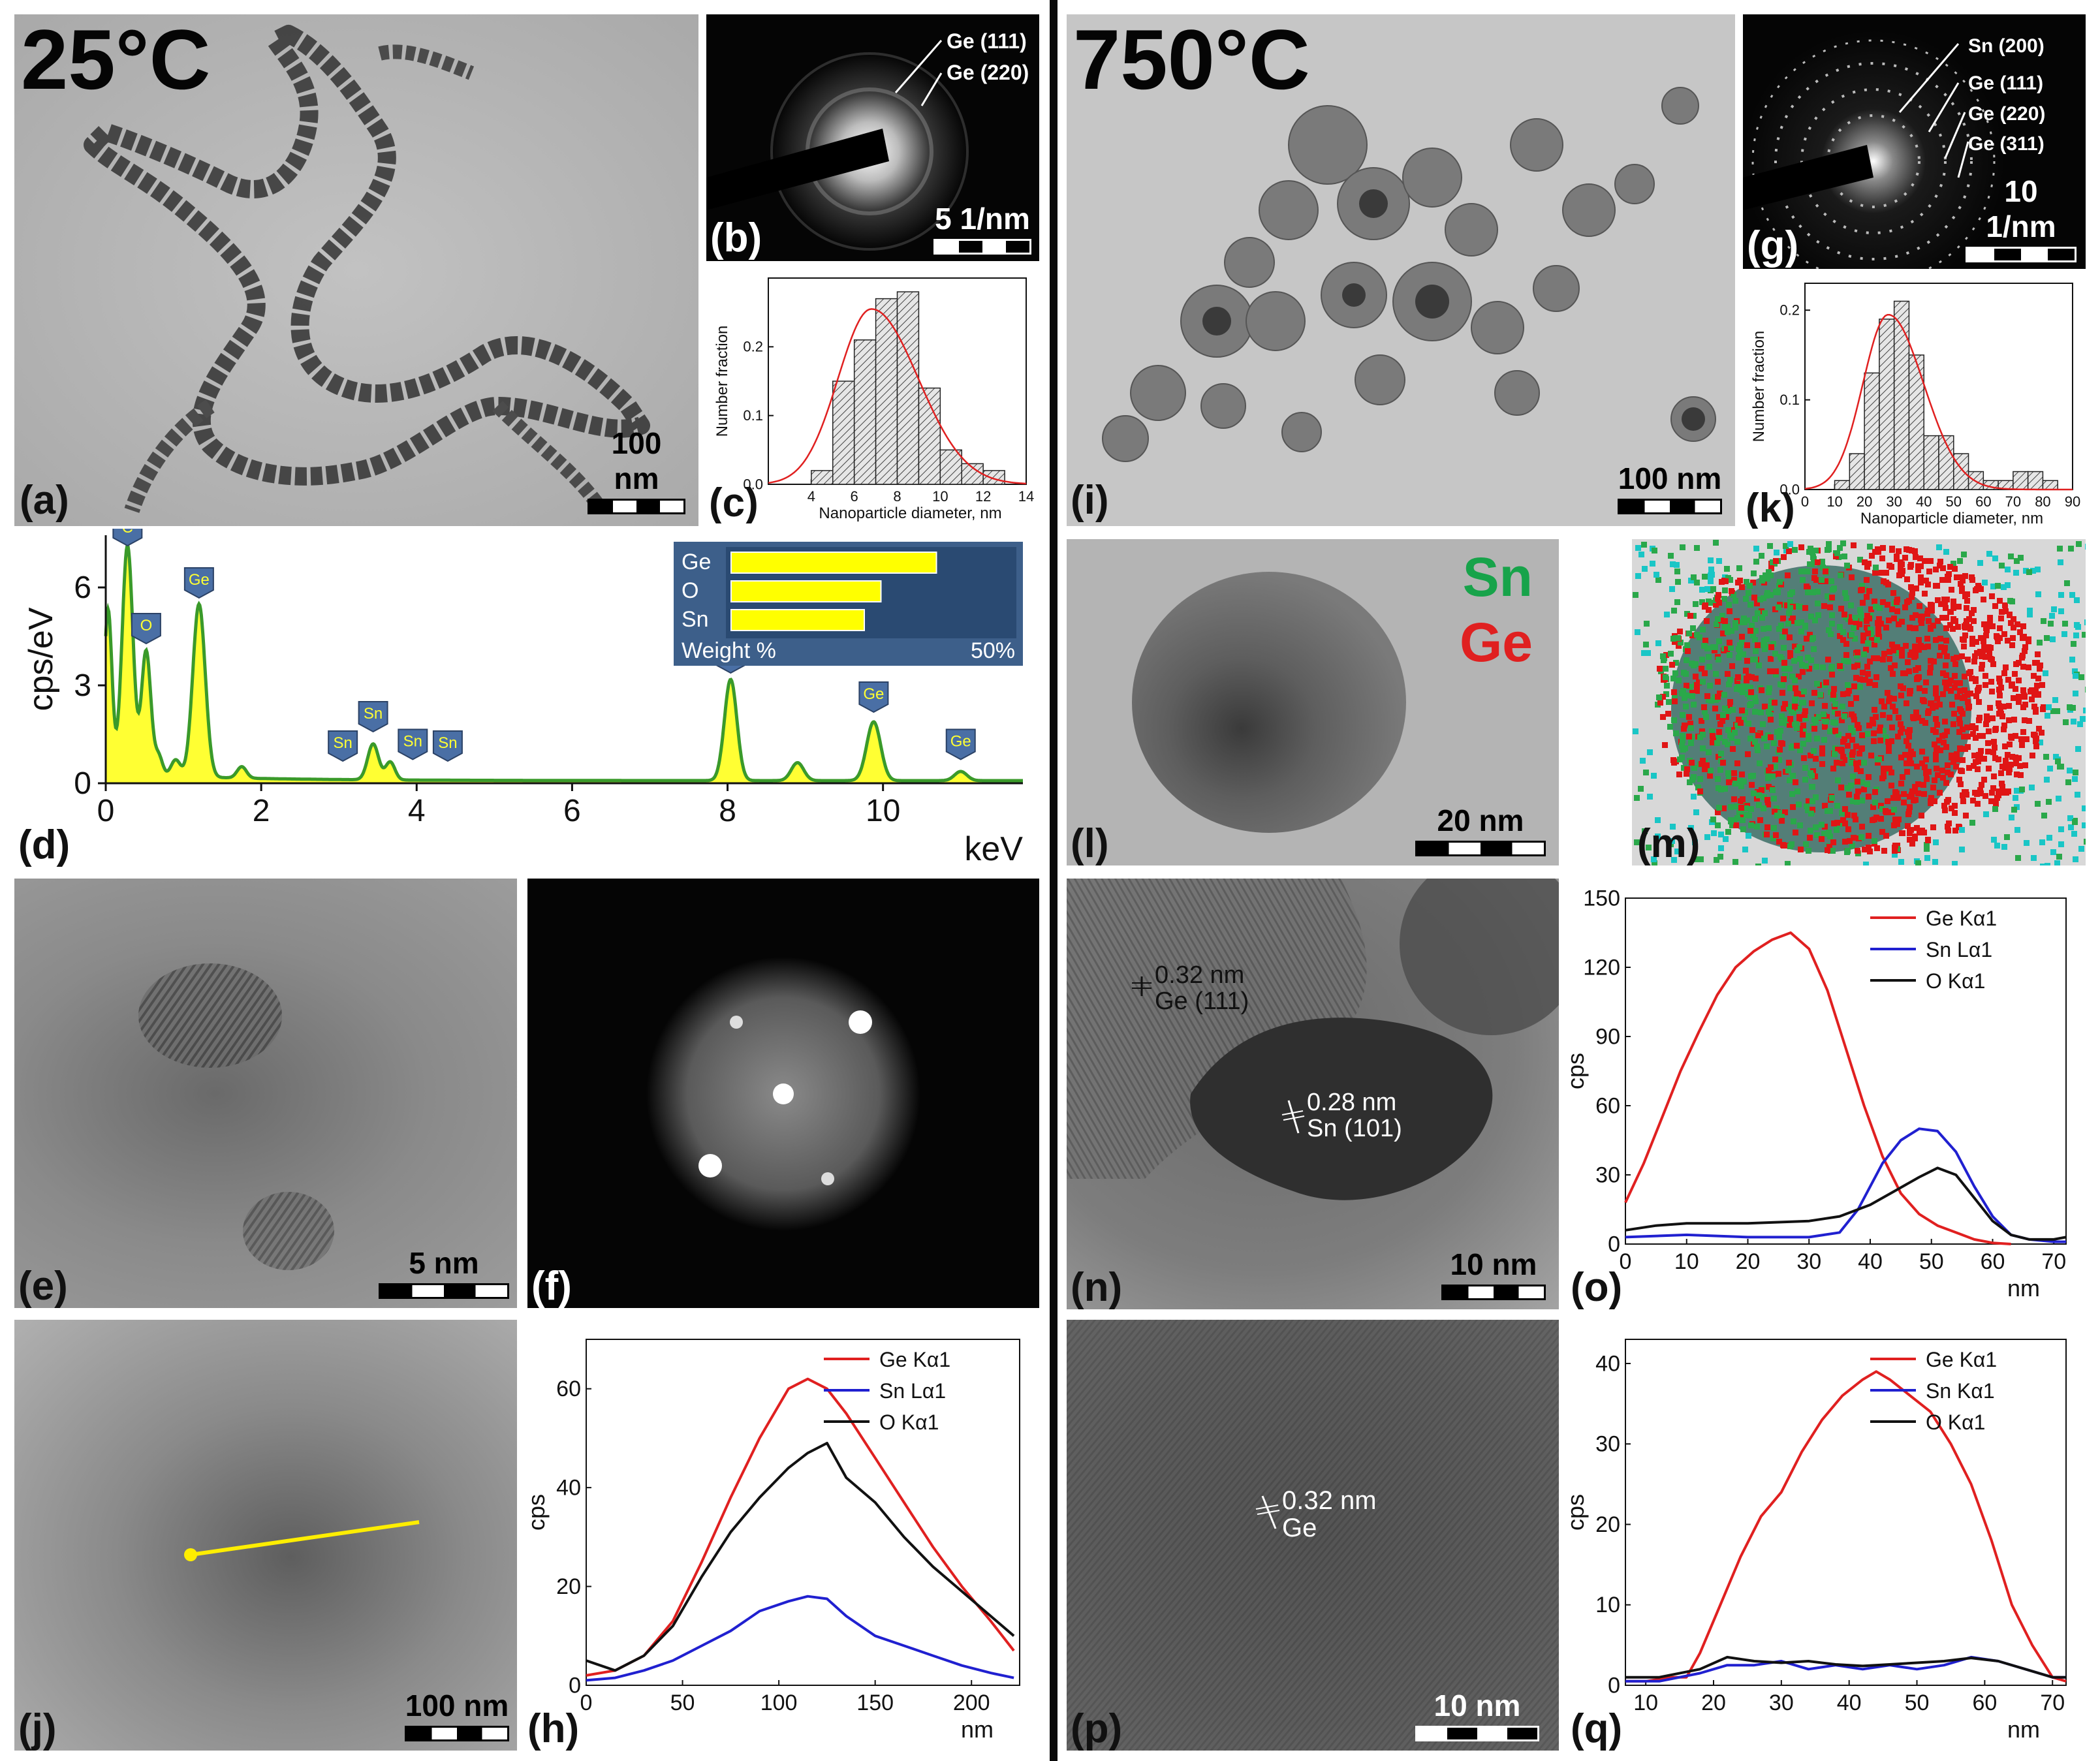  What do you see at coordinates (2005, 83) in the screenshot?
I see `saed-g-ring-2: Ge (111)` at bounding box center [2005, 83].